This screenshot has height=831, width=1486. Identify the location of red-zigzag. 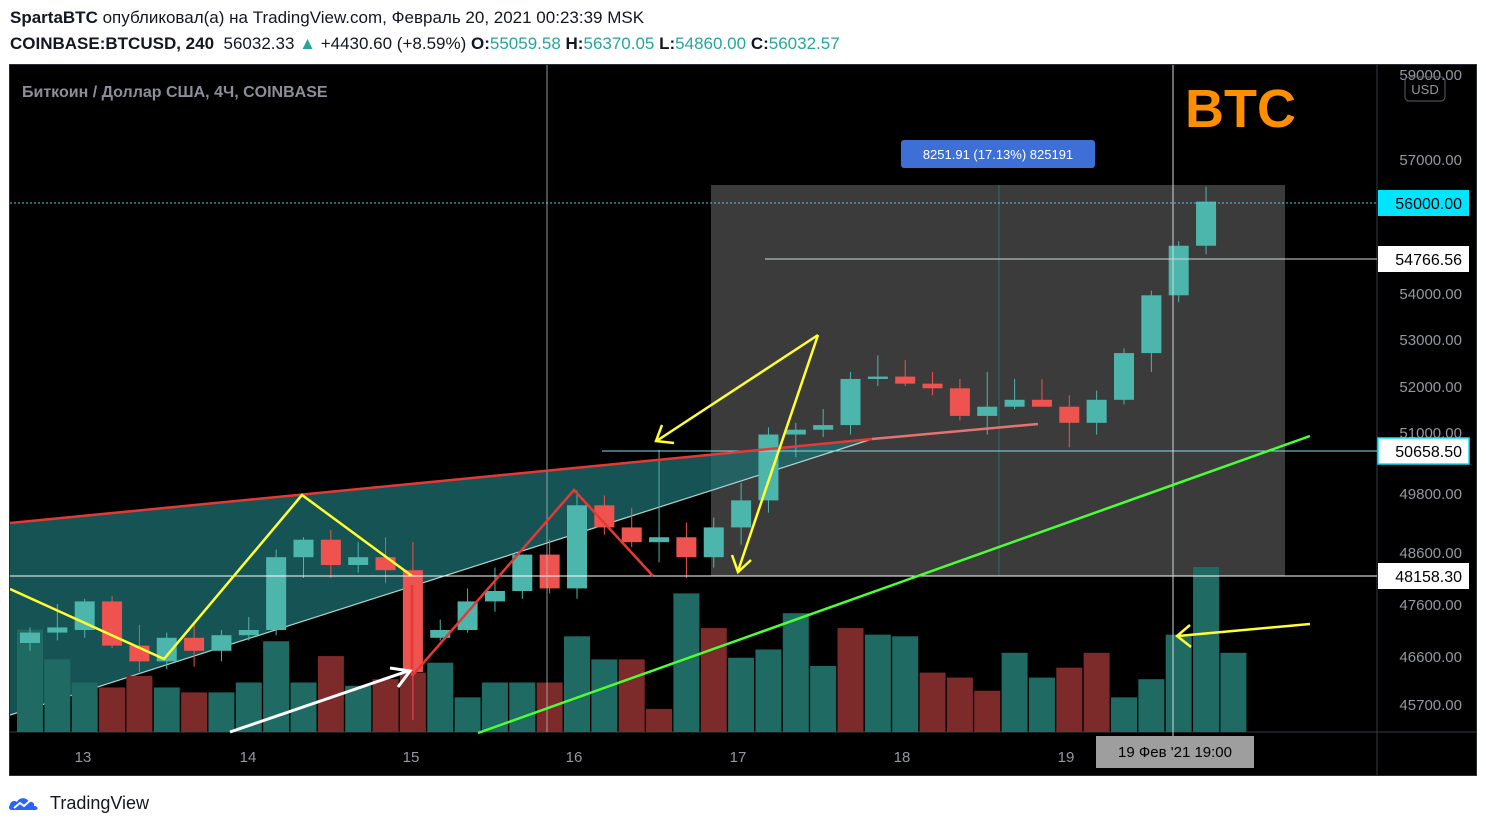
(532, 582).